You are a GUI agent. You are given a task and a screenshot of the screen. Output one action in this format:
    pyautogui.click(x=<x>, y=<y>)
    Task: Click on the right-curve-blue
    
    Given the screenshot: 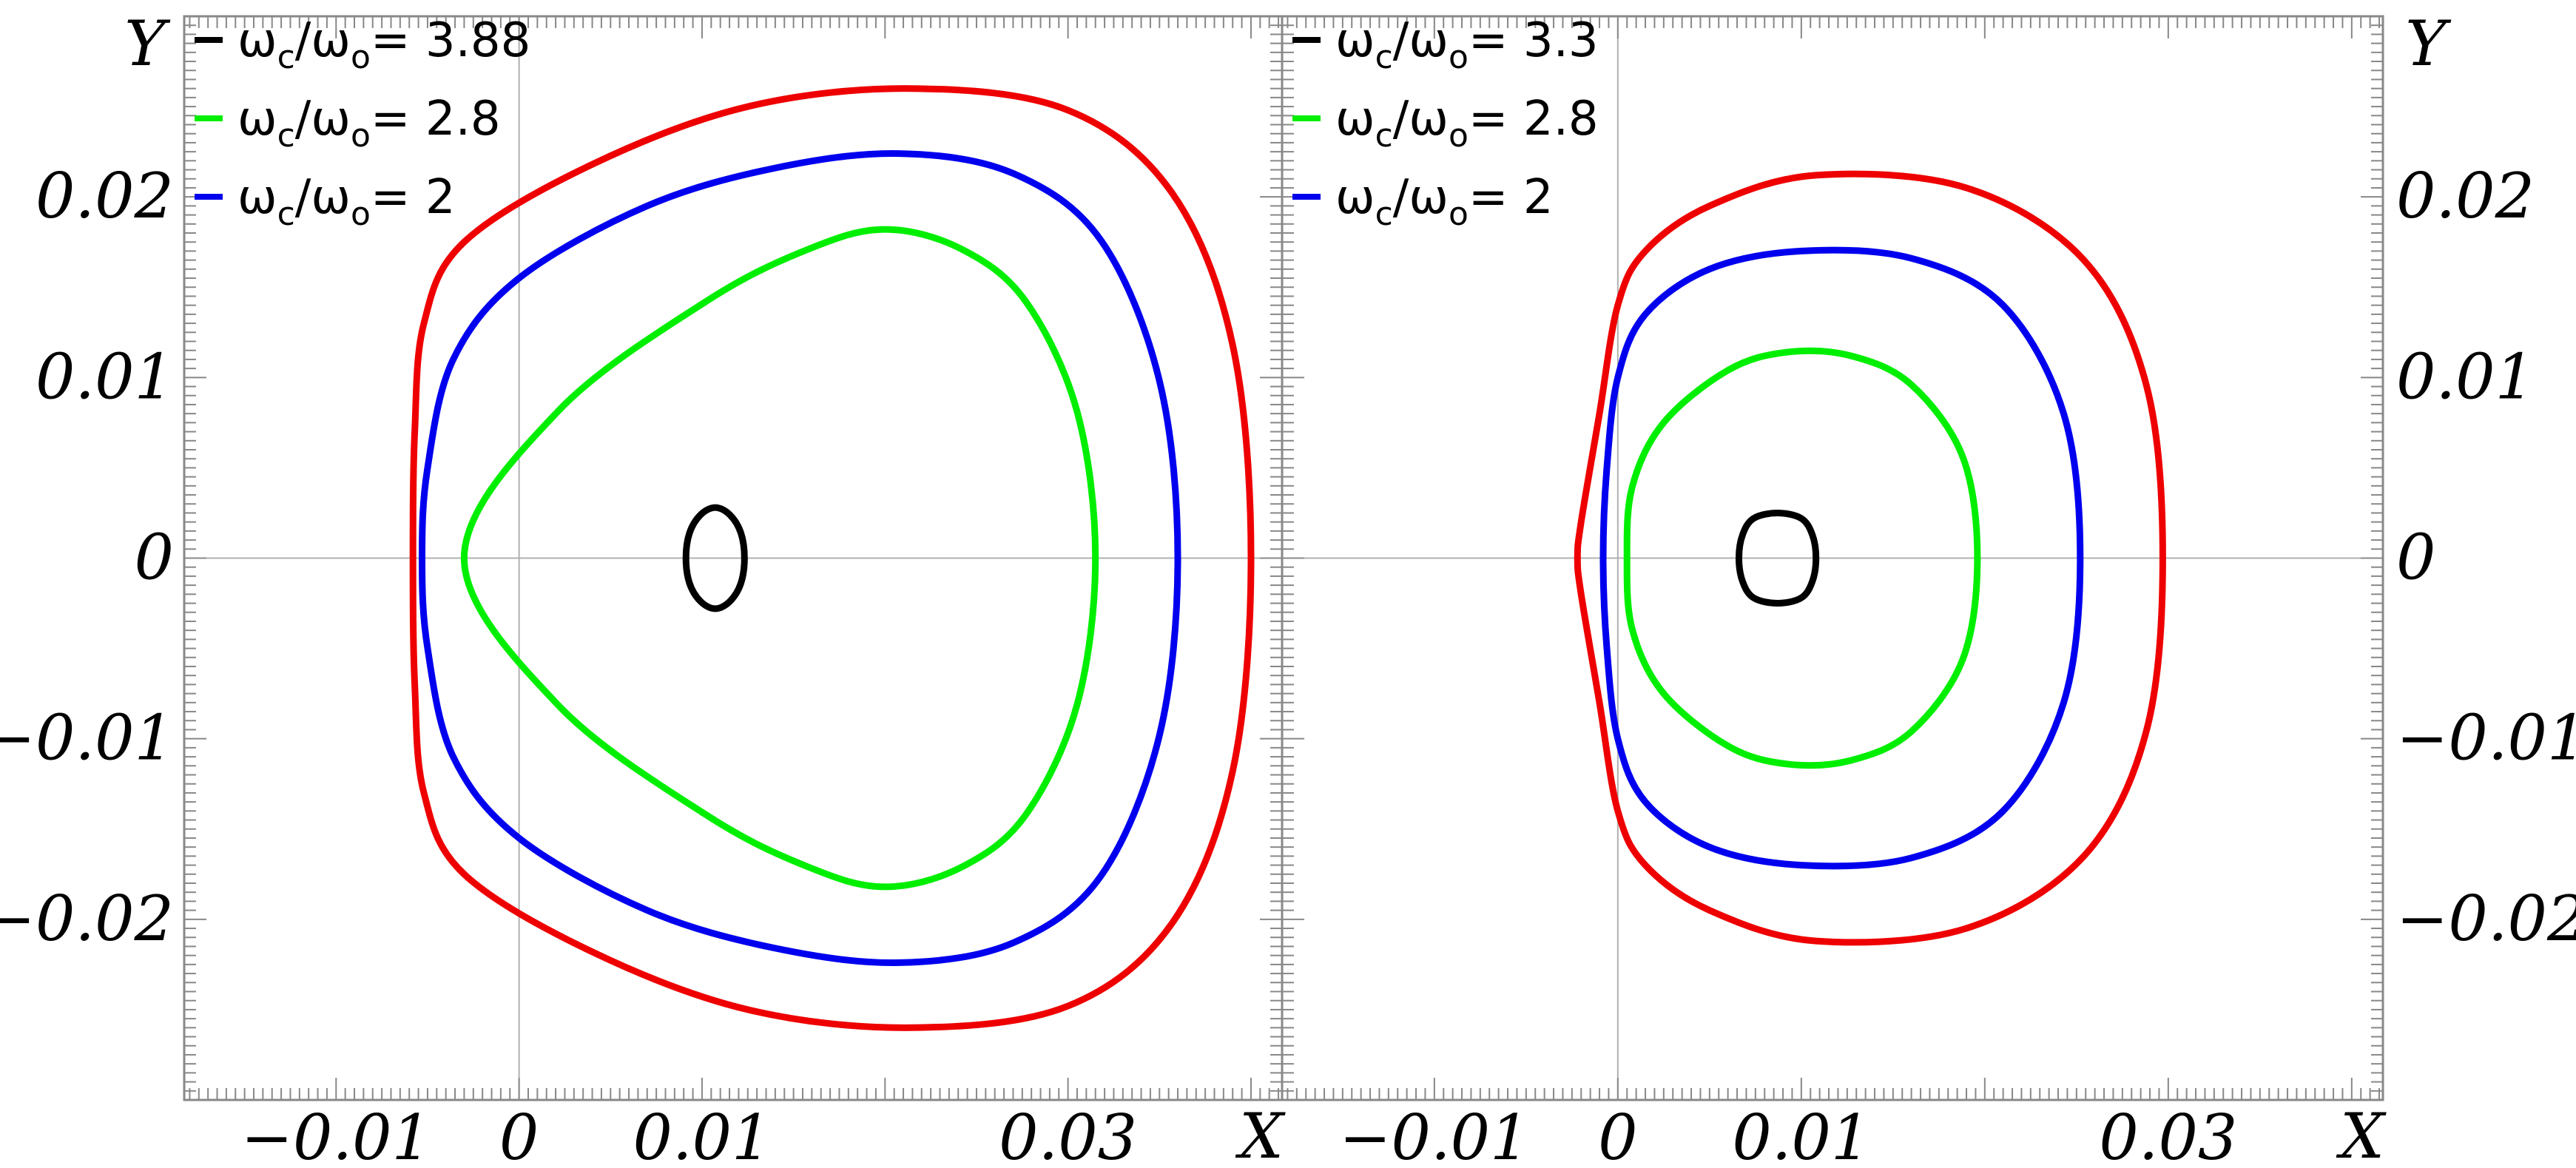 What is the action you would take?
    pyautogui.click(x=1841, y=558)
    